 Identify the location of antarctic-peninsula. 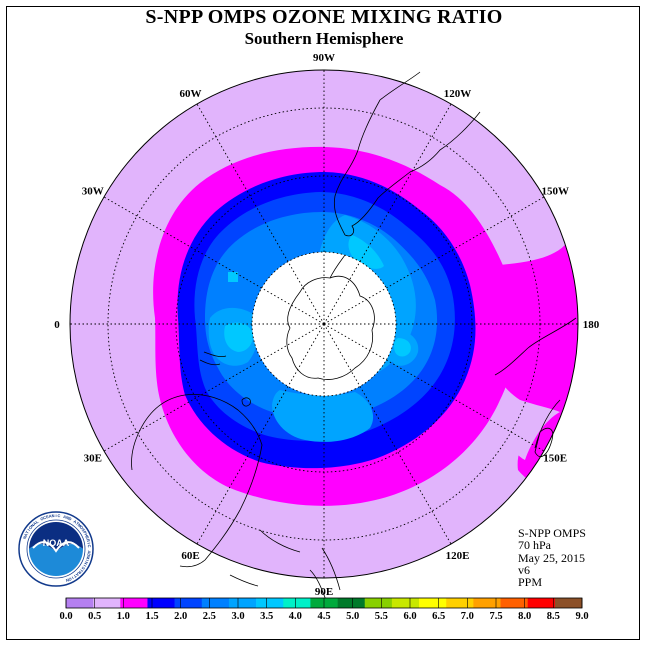
(337, 266).